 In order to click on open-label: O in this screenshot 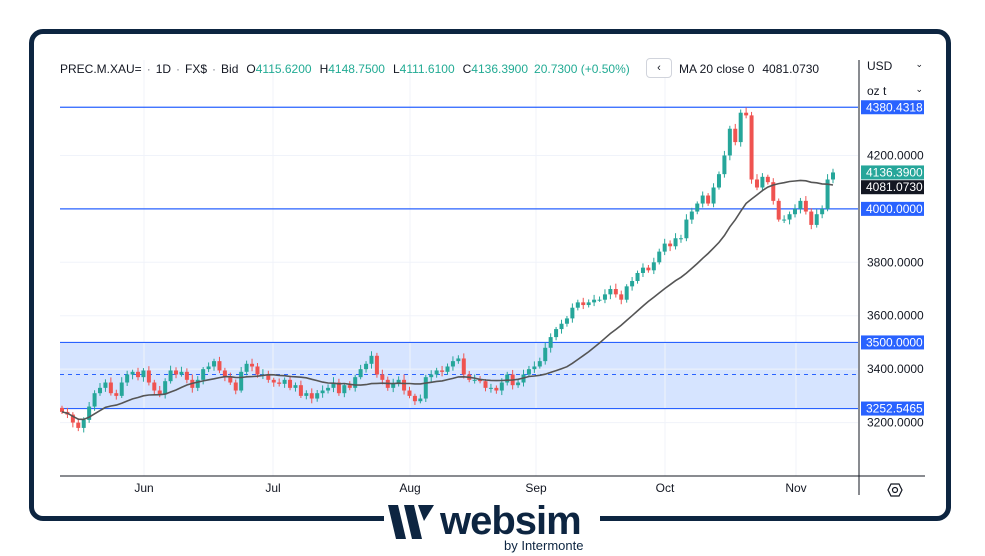, I will do `click(251, 69)`.